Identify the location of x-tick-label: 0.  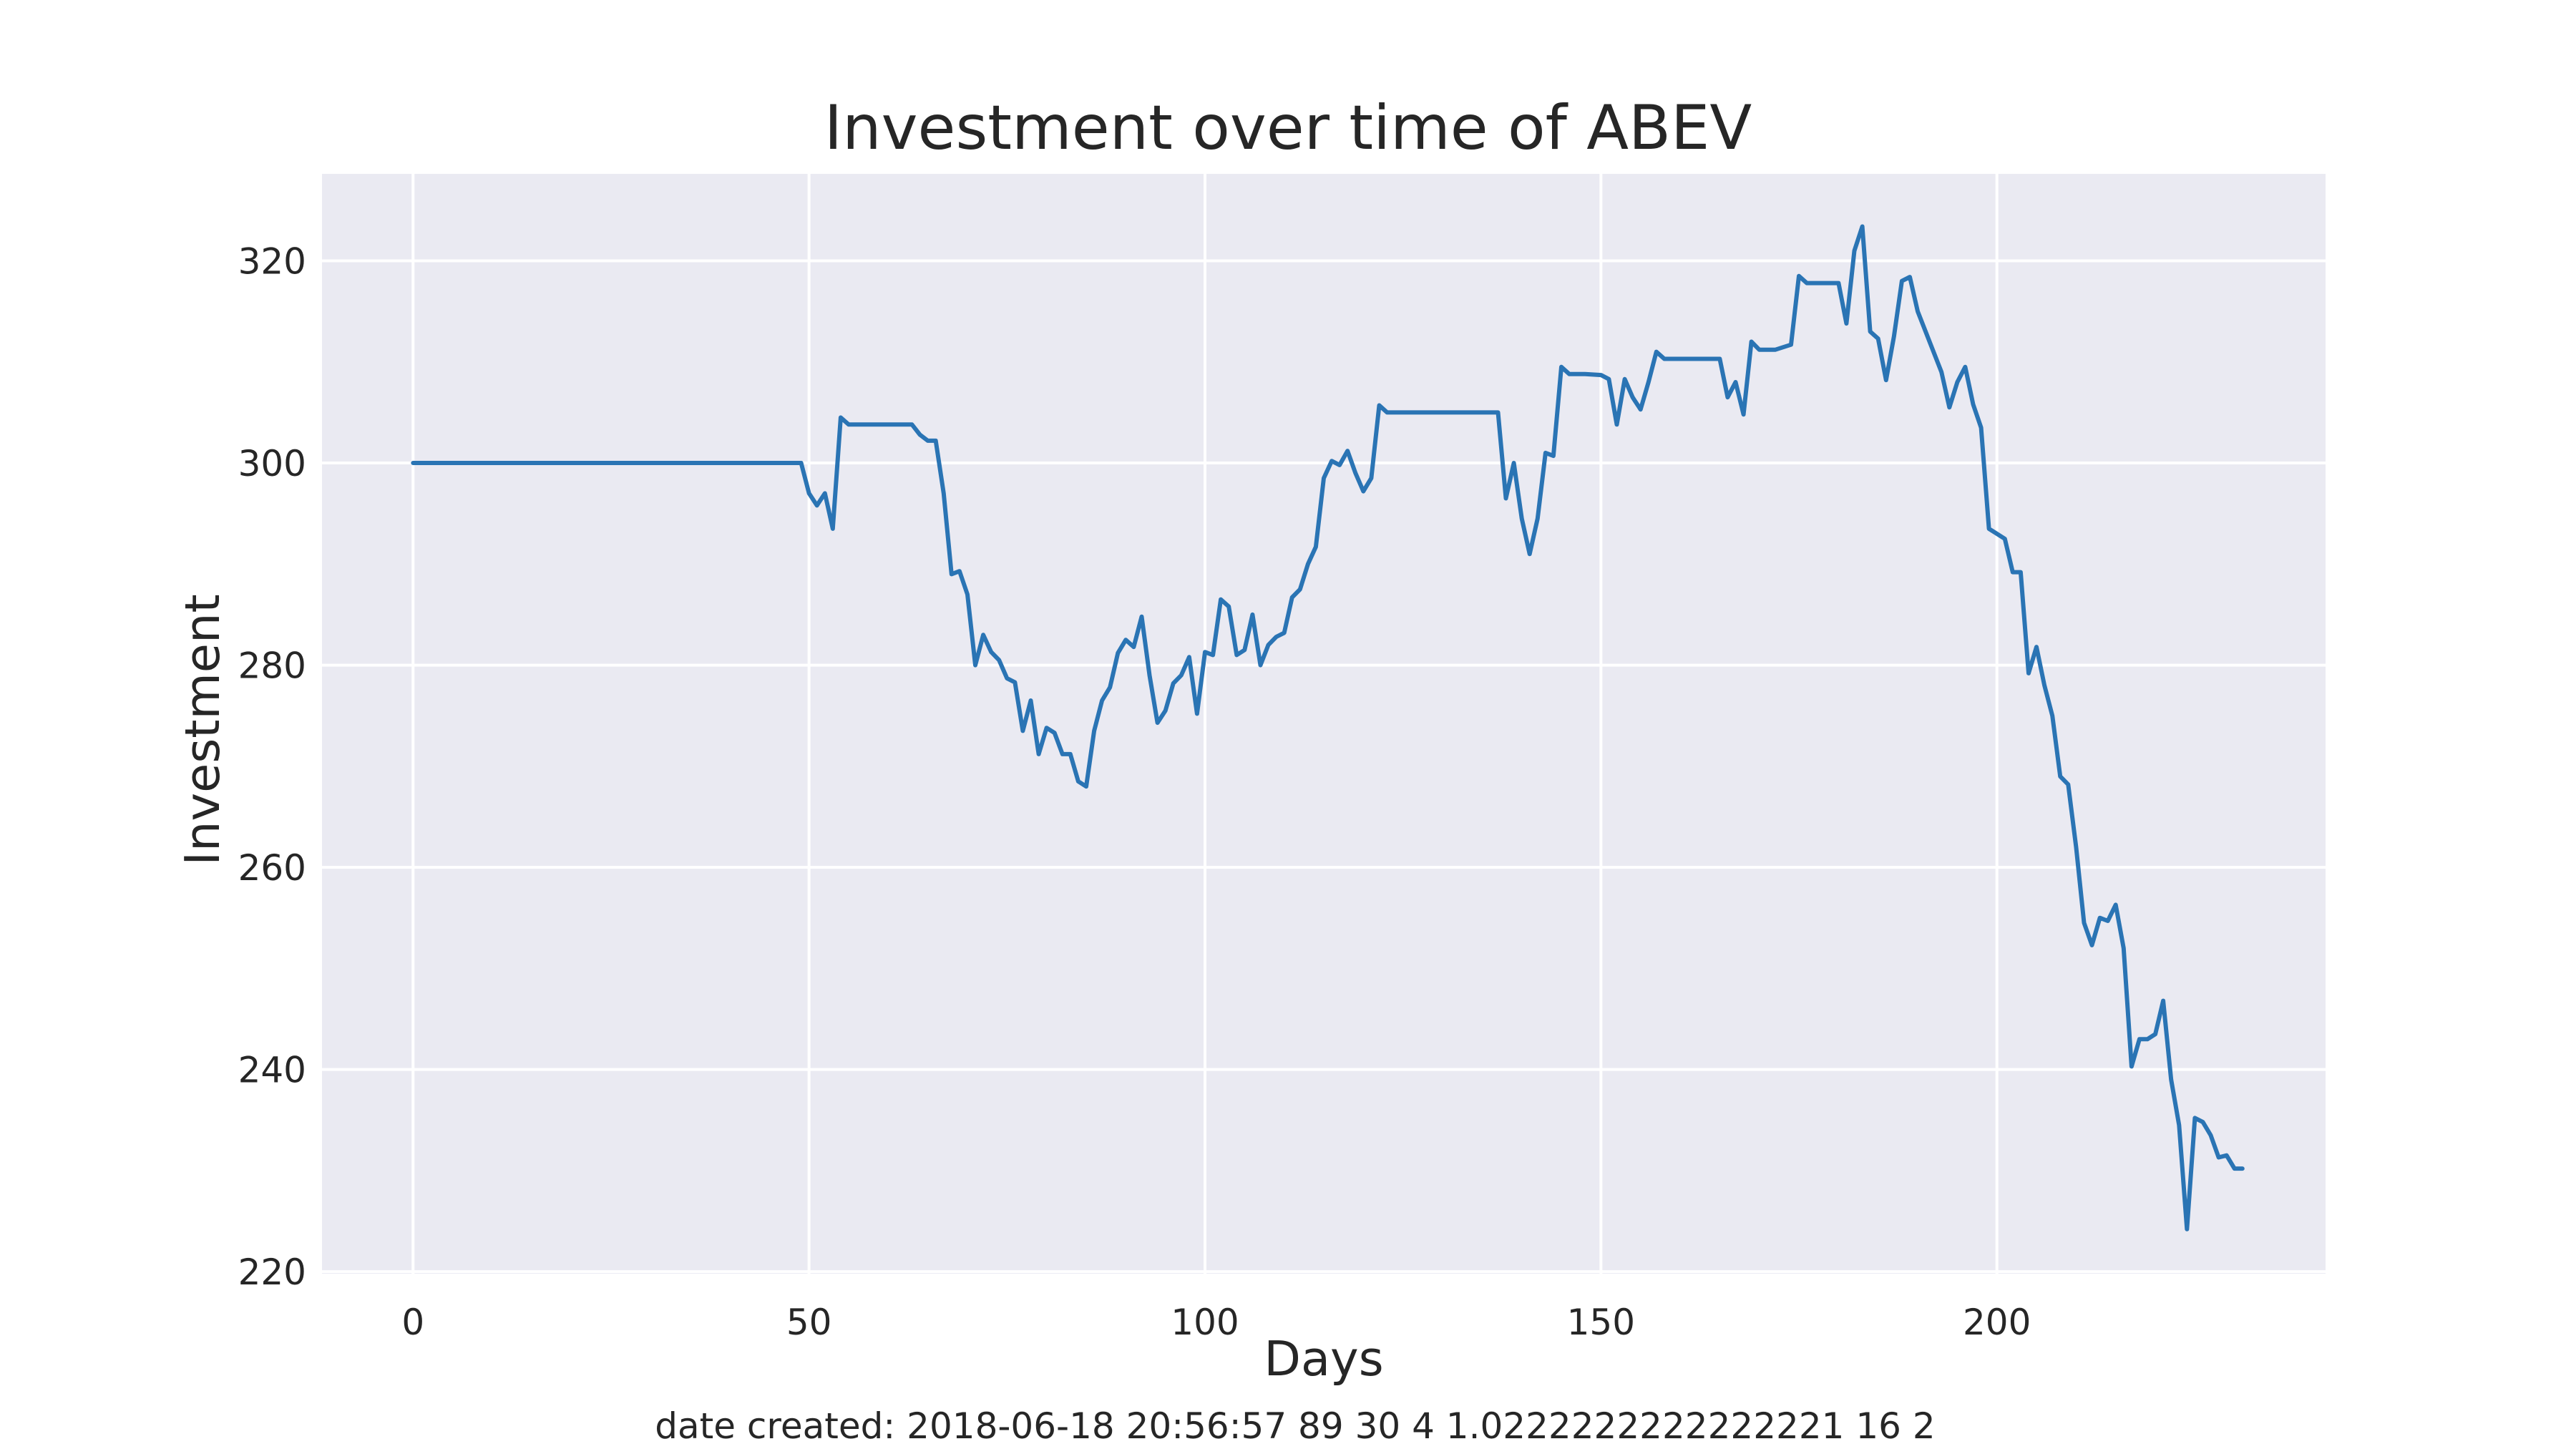
(412, 1322).